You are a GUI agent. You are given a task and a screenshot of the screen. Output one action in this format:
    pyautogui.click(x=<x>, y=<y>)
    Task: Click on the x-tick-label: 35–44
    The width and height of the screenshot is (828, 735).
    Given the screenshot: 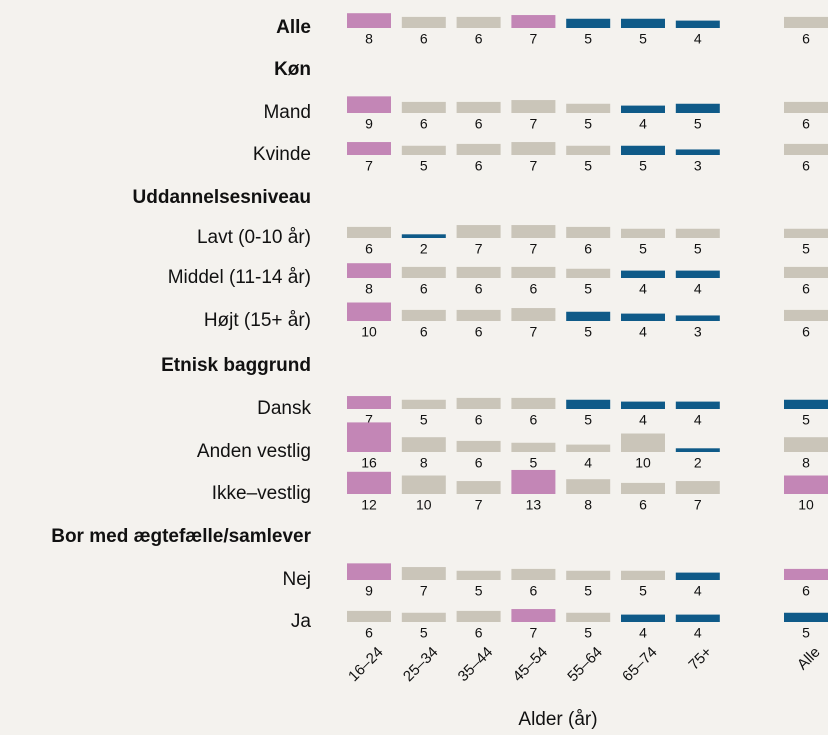 What is the action you would take?
    pyautogui.click(x=476, y=665)
    